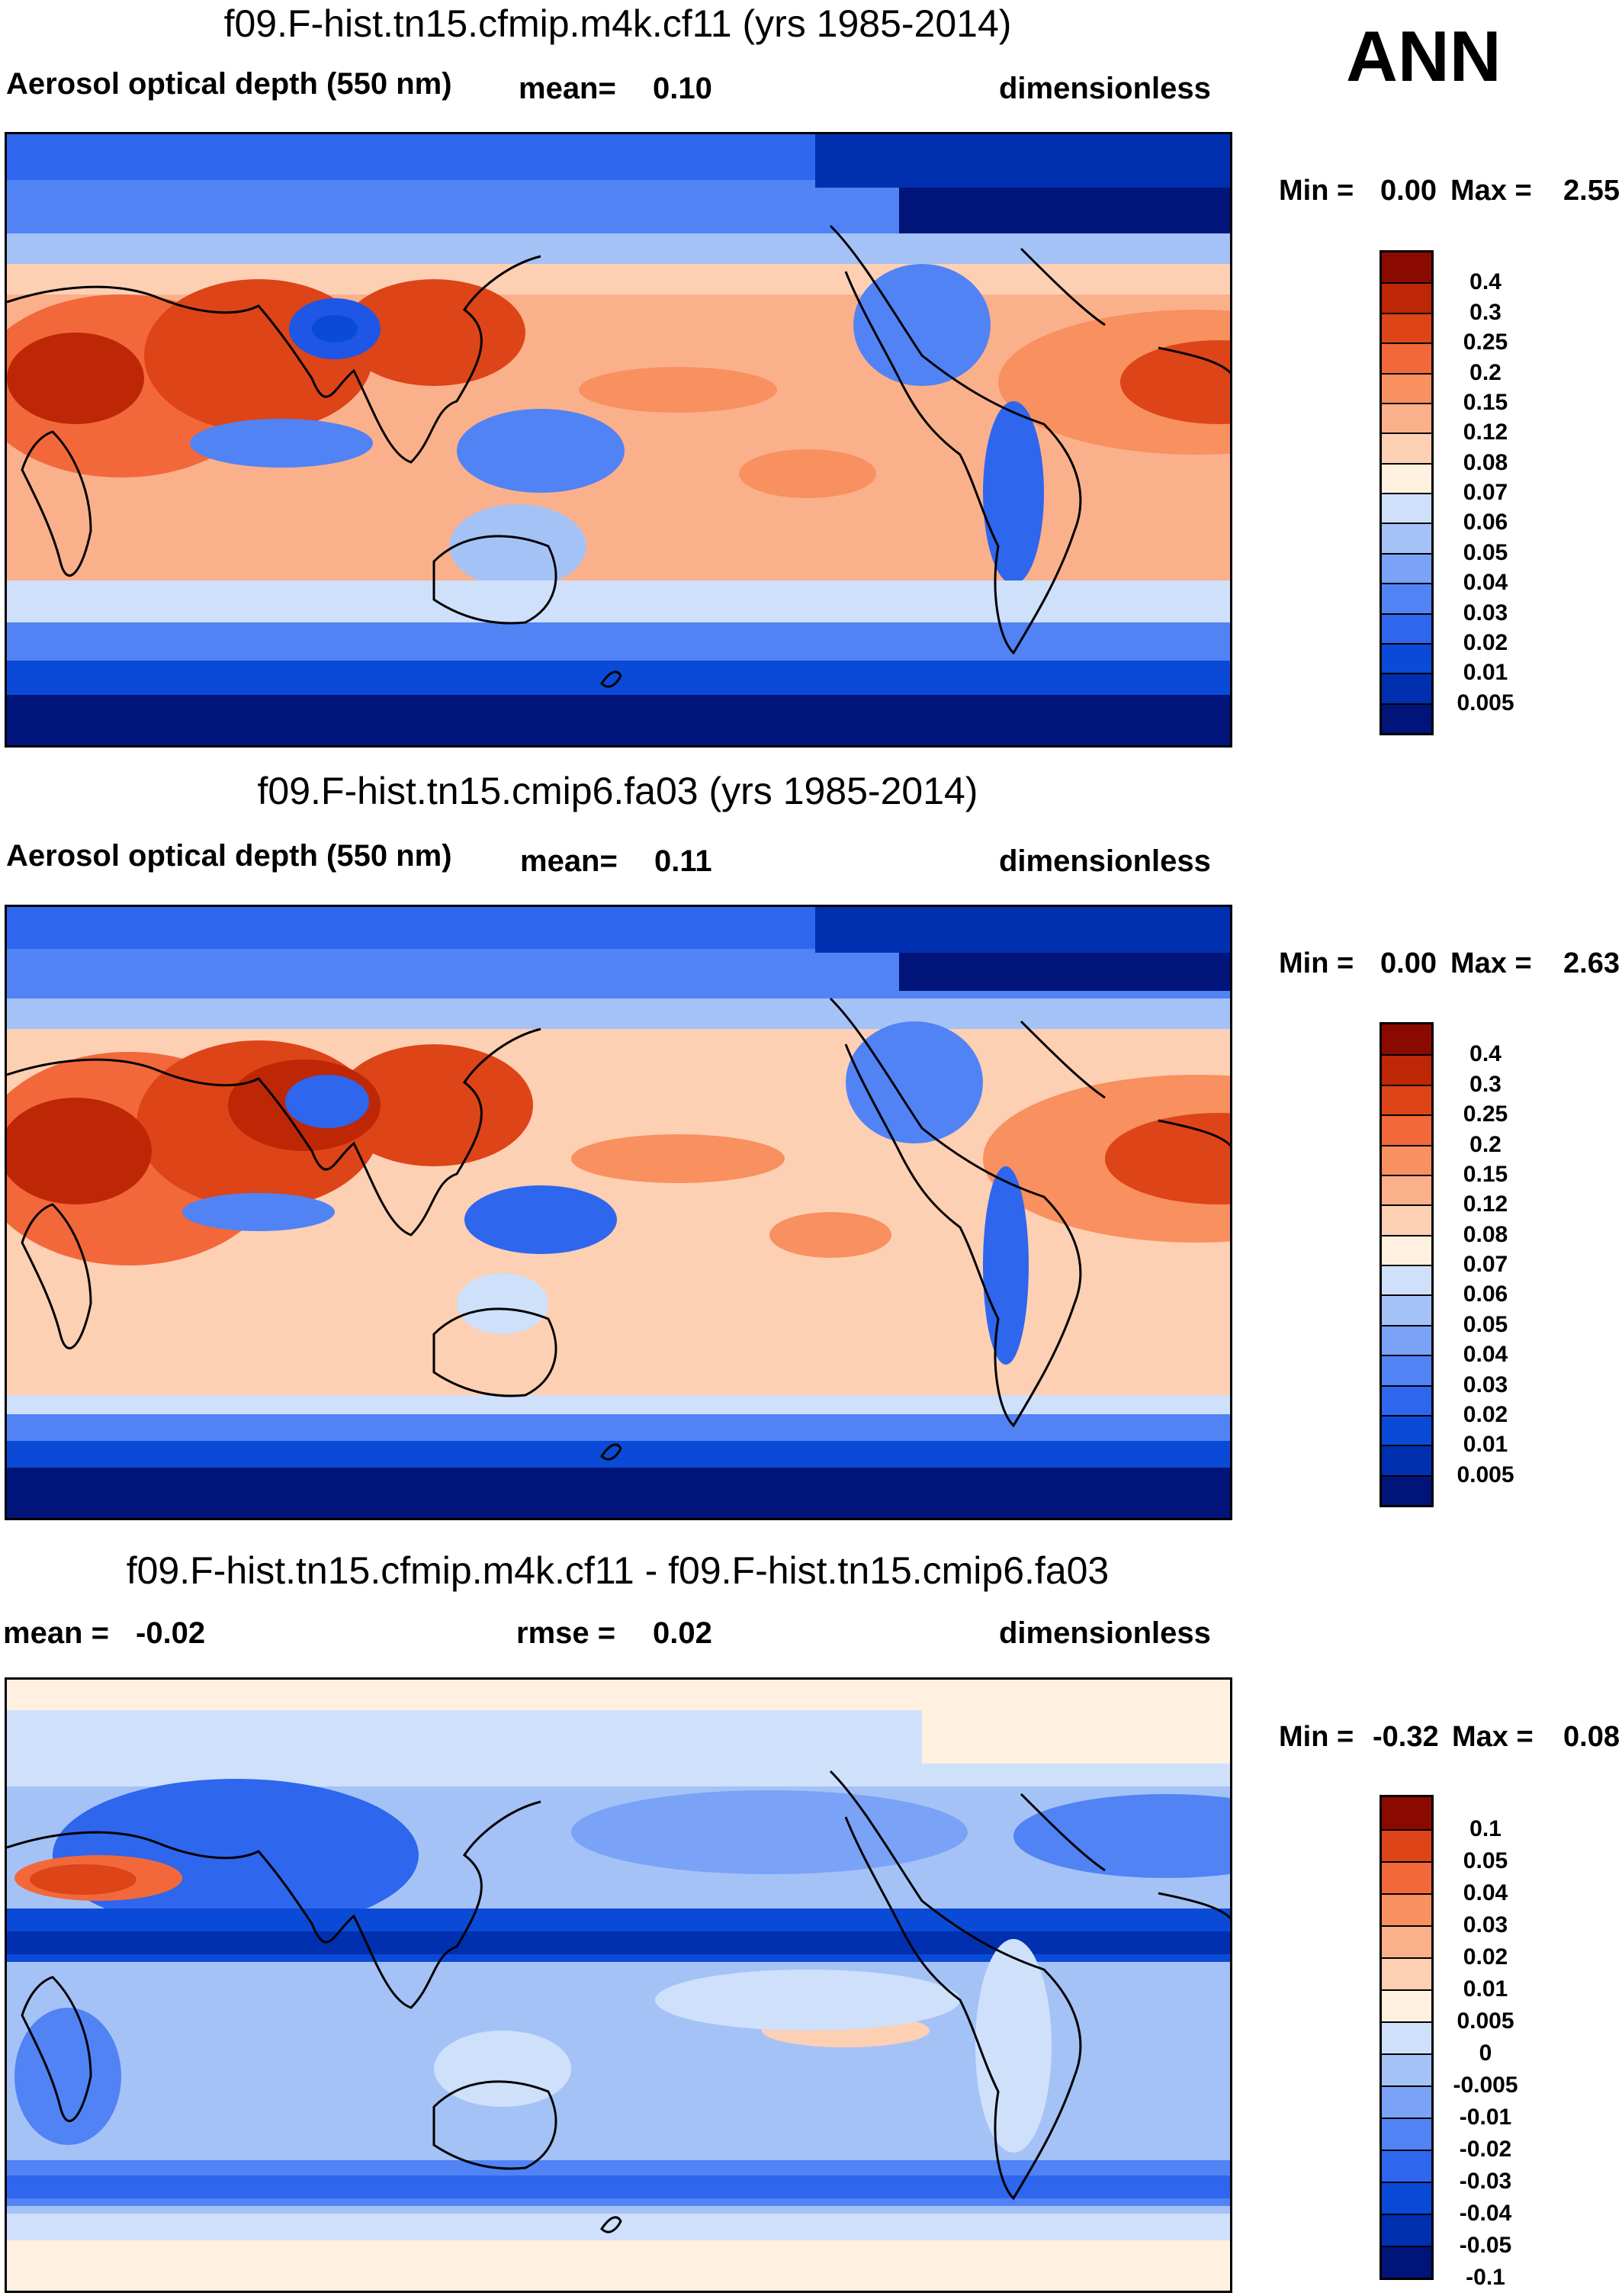  I want to click on panel2-max-label: Max =, so click(1491, 963).